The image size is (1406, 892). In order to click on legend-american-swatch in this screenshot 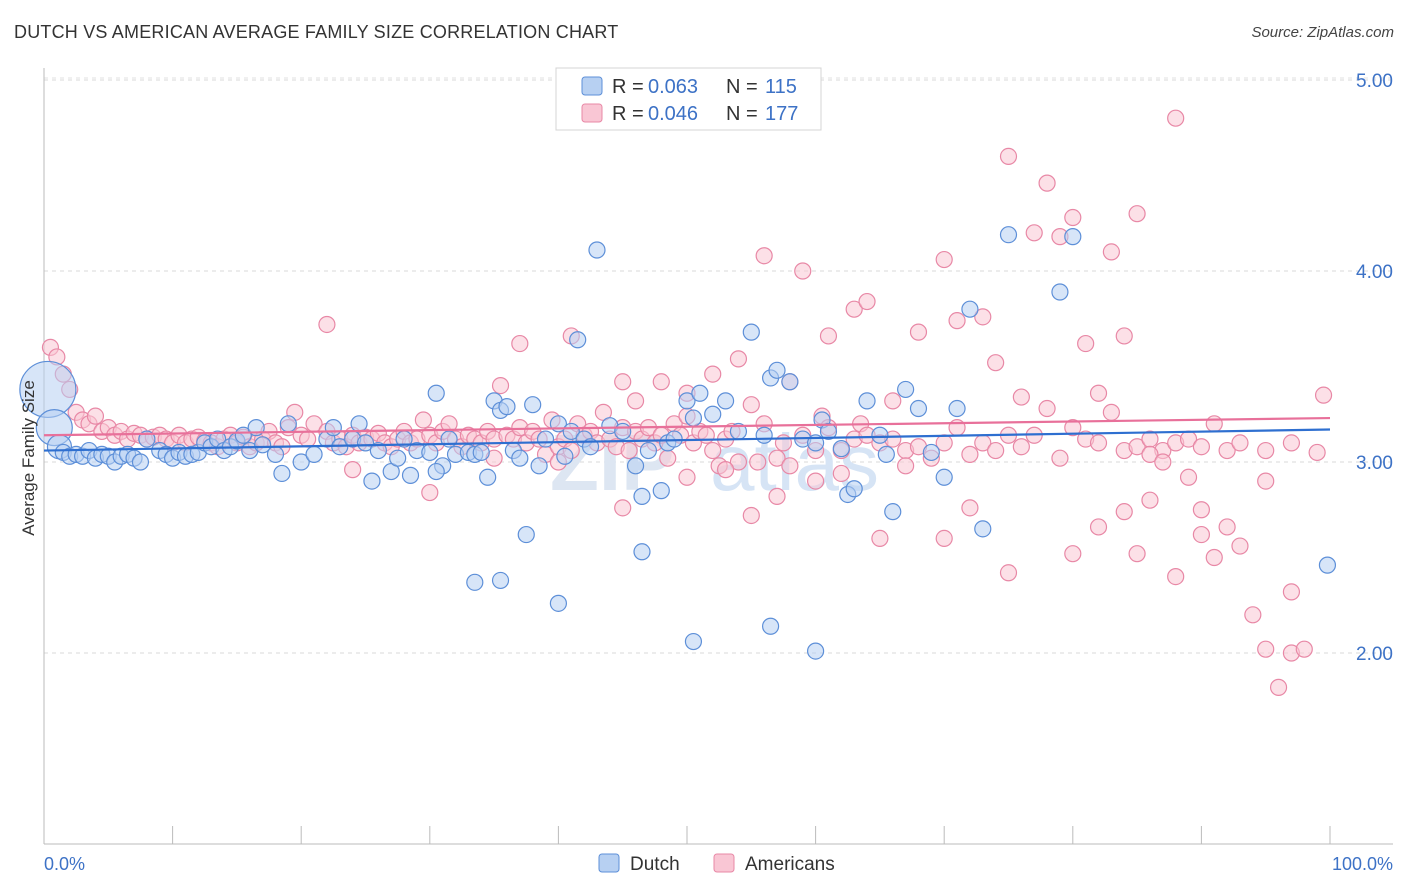, I will do `click(592, 113)`.